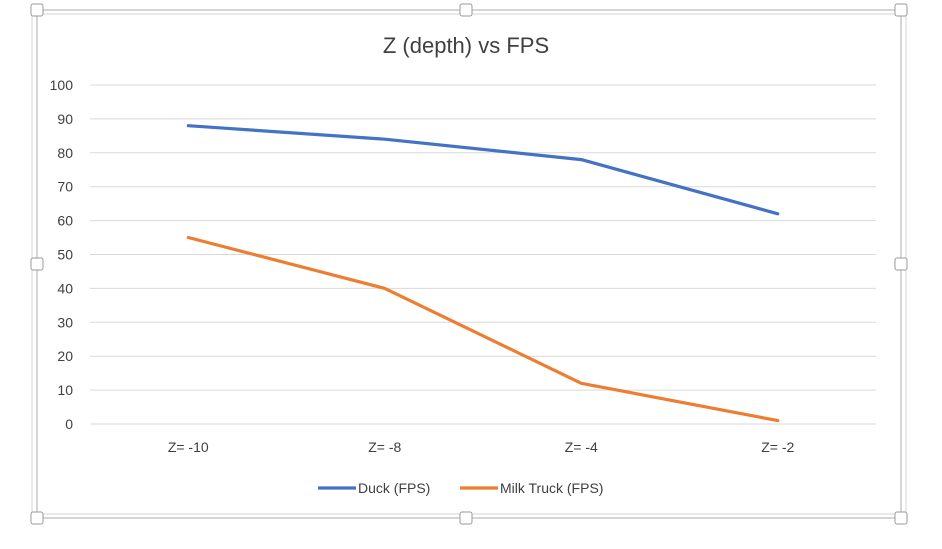 This screenshot has height=549, width=942. I want to click on x-tick-label: Z= -2, so click(777, 447).